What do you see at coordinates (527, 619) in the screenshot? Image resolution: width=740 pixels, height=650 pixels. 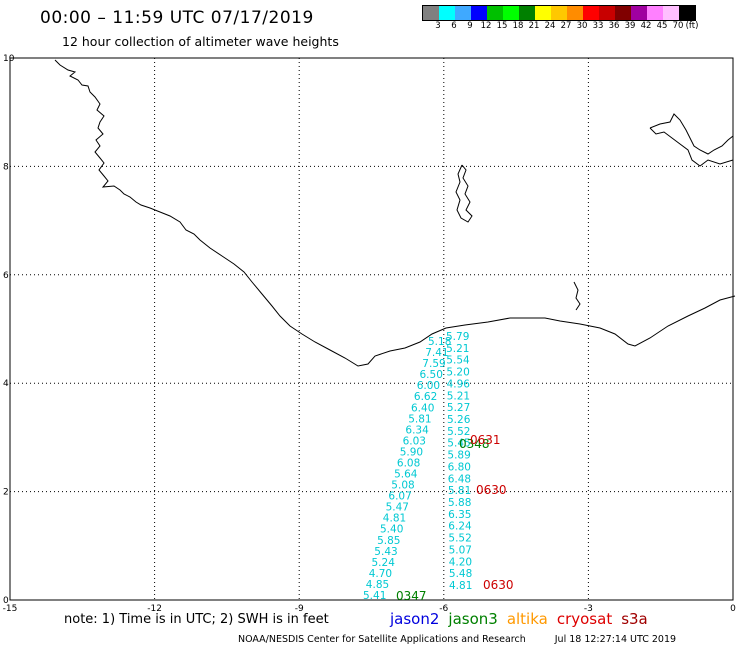 I see `legend-item-altika: altika` at bounding box center [527, 619].